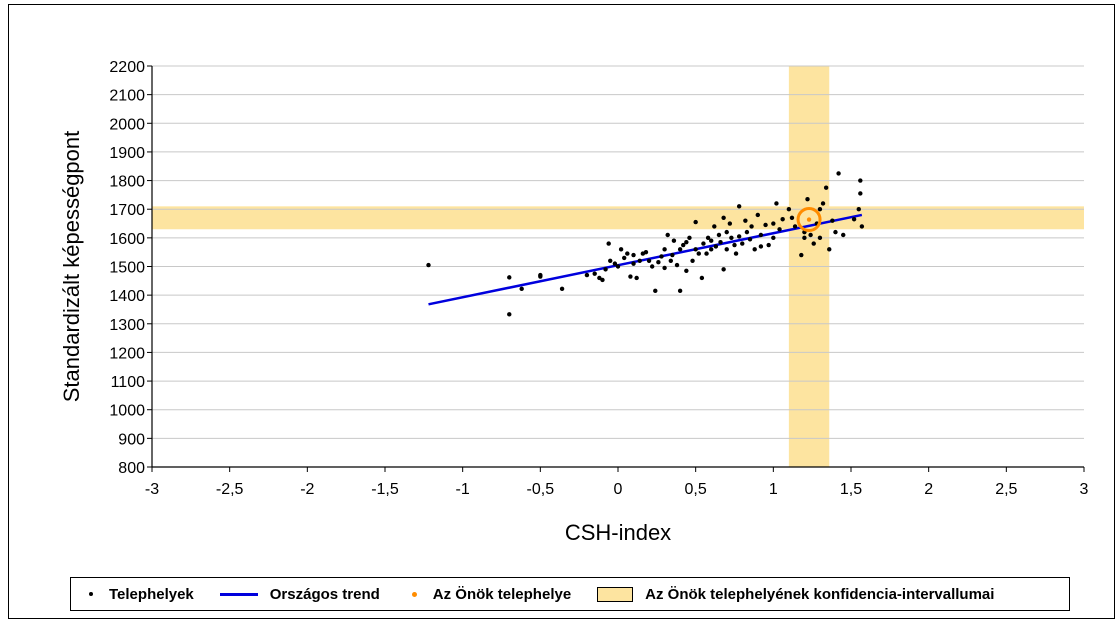 Image resolution: width=1118 pixels, height=621 pixels. Describe the element at coordinates (152, 489) in the screenshot. I see `x-tick-label: -3` at that location.